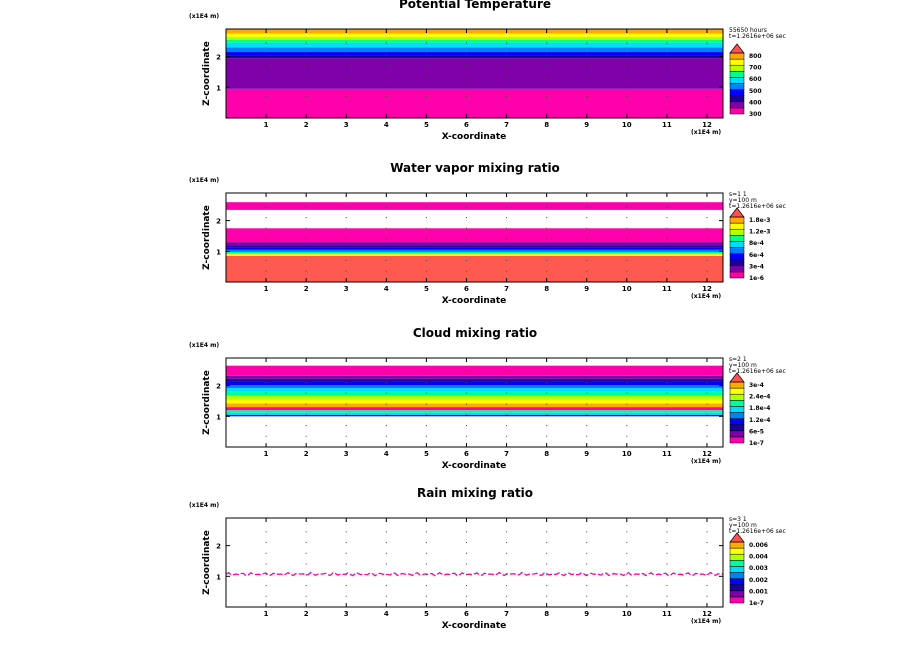 The width and height of the screenshot is (904, 654). What do you see at coordinates (346, 614) in the screenshot?
I see `x-tick-label: 3` at bounding box center [346, 614].